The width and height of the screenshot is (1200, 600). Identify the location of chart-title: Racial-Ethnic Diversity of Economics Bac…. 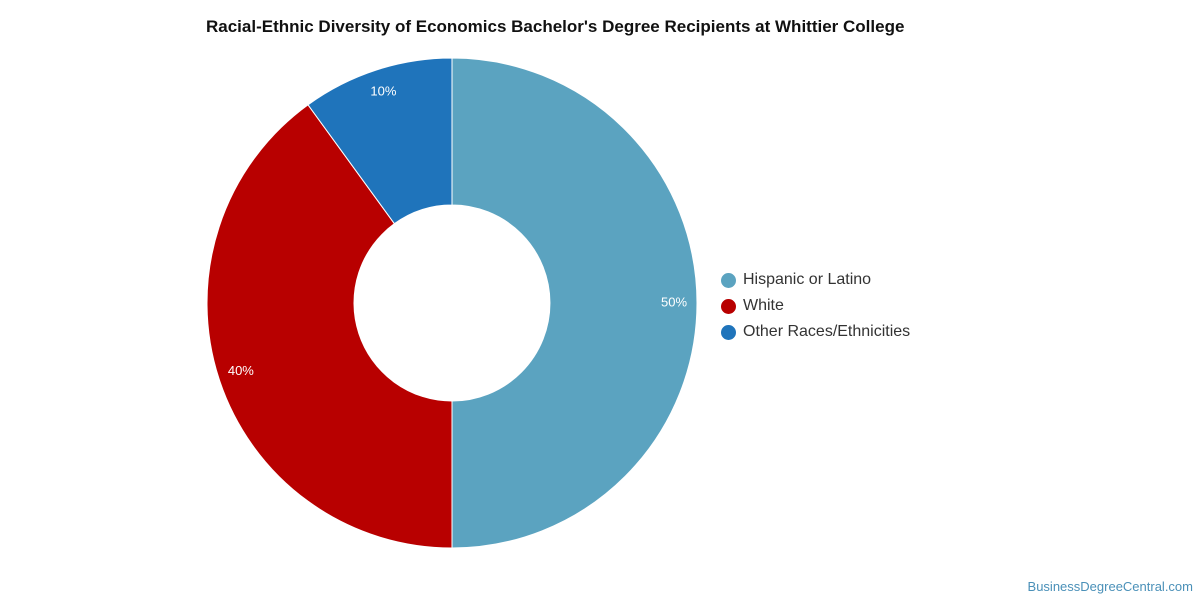
(555, 26).